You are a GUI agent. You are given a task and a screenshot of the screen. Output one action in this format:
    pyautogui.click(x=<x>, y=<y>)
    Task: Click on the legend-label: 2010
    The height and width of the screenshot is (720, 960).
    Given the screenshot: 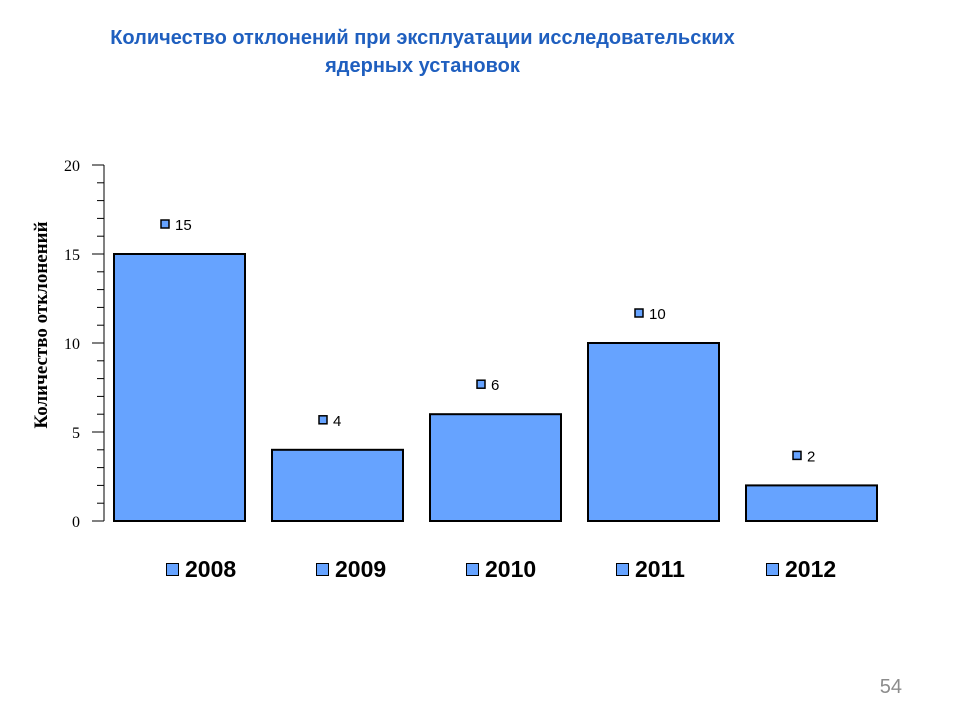 What is the action you would take?
    pyautogui.click(x=511, y=568)
    